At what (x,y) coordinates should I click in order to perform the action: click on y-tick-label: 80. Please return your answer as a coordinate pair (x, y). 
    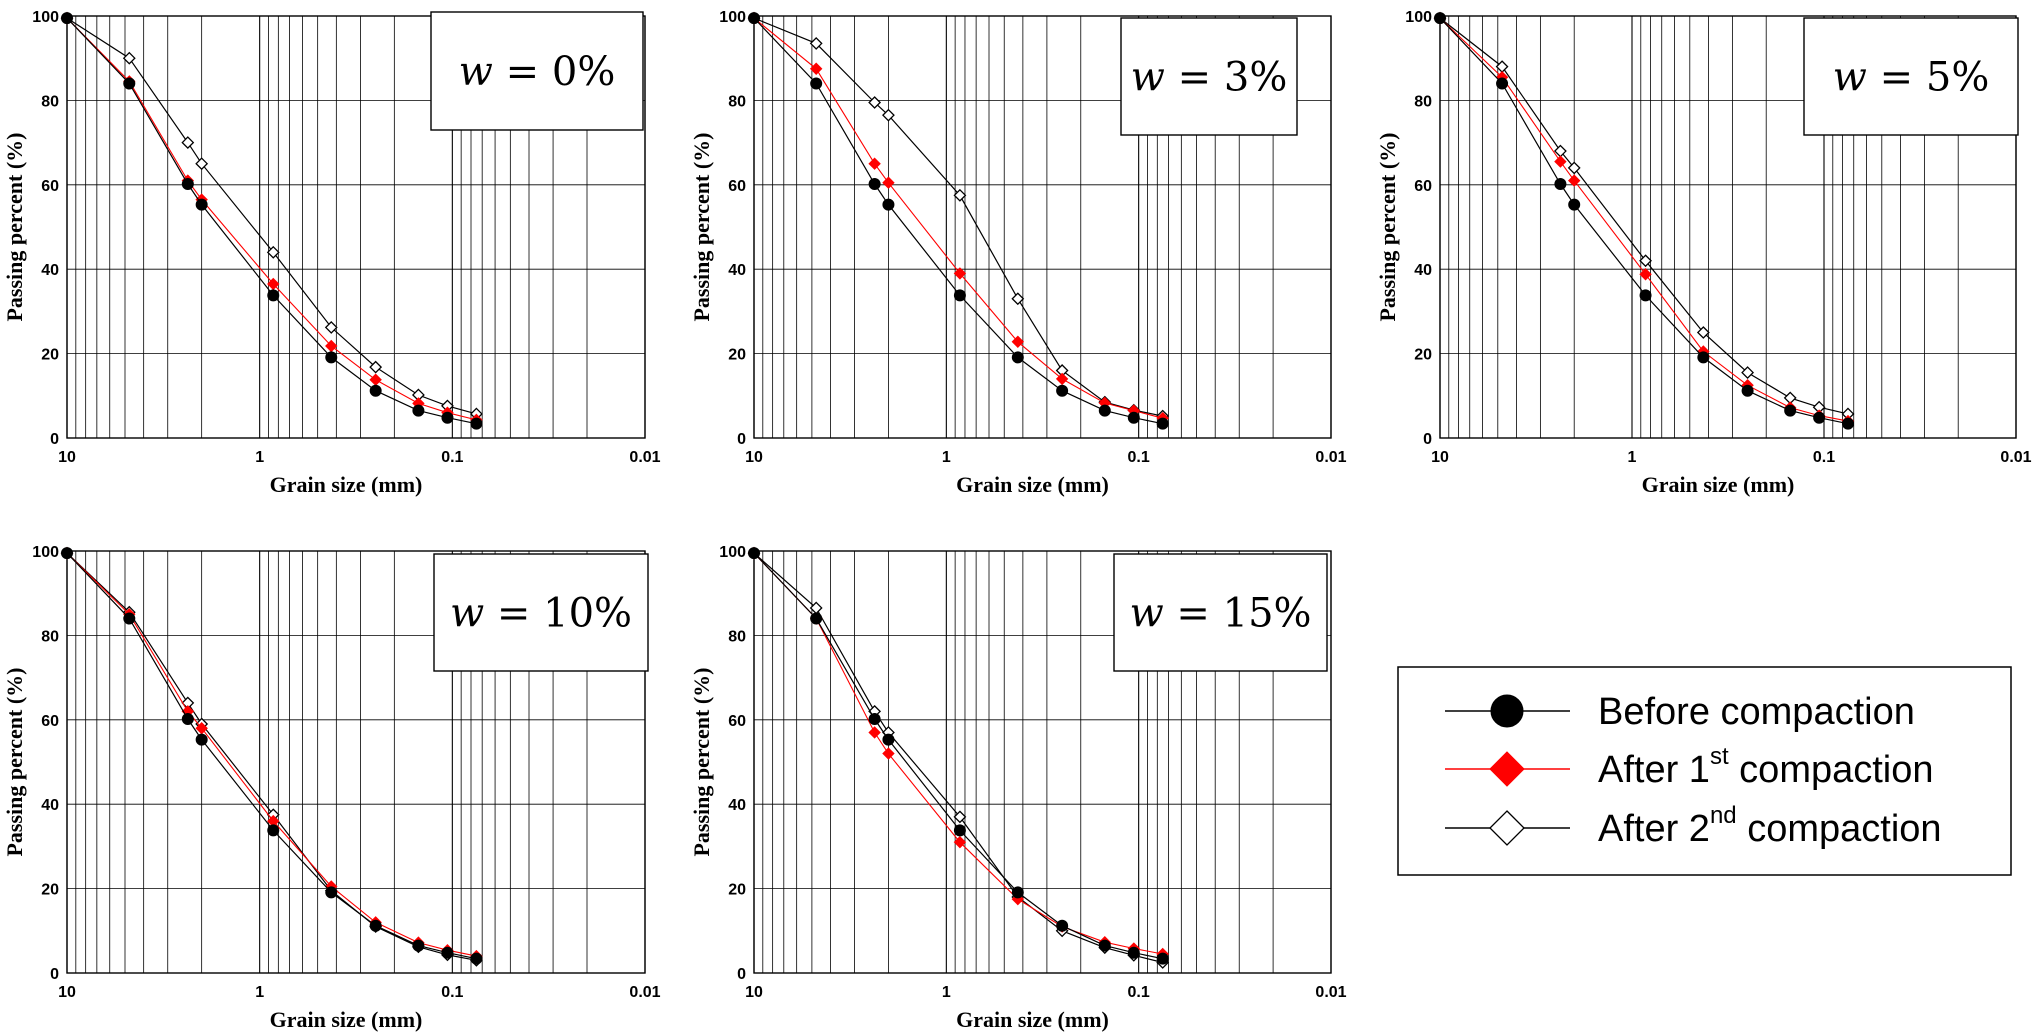
    Looking at the image, I should click on (50, 636).